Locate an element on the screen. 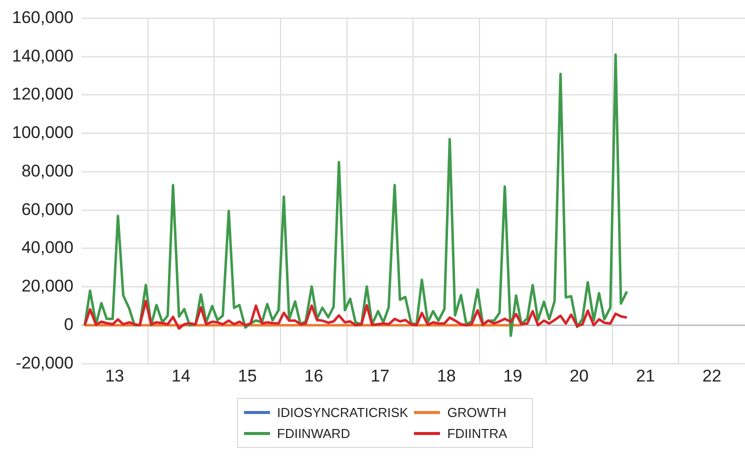  legend-label: FDIINWARD is located at coordinates (313, 433).